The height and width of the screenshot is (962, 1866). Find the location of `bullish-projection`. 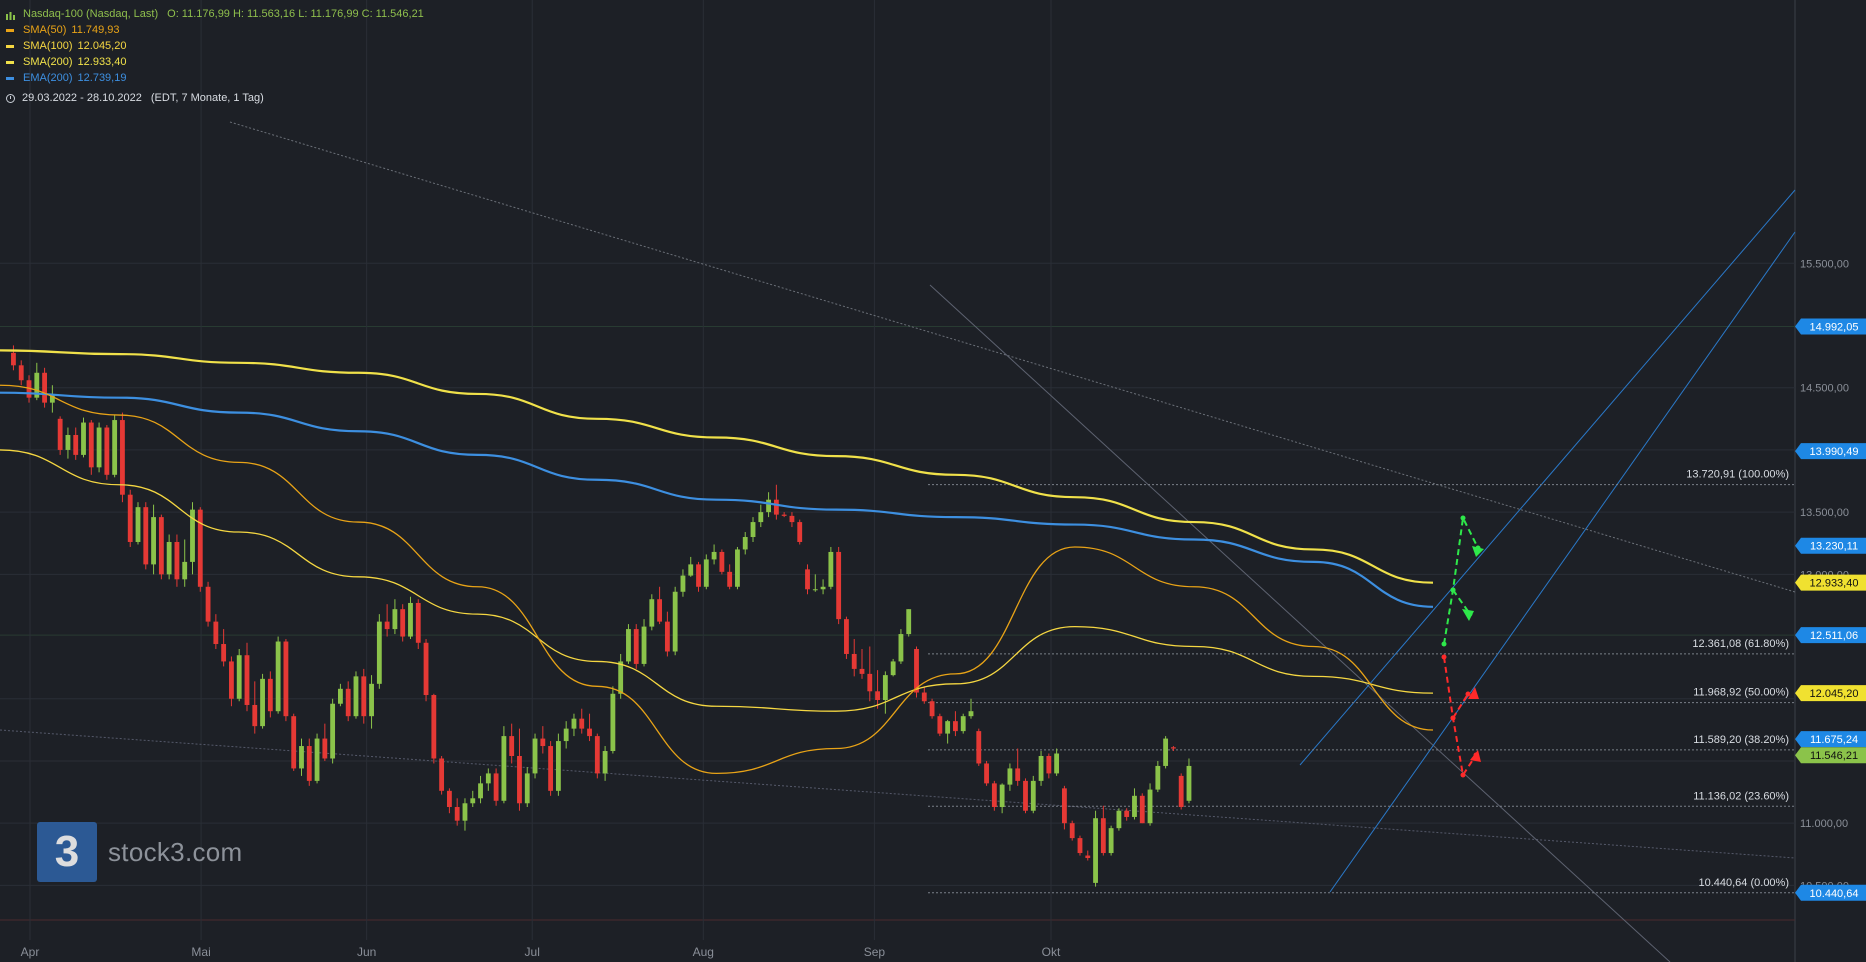

bullish-projection is located at coordinates (1461, 579).